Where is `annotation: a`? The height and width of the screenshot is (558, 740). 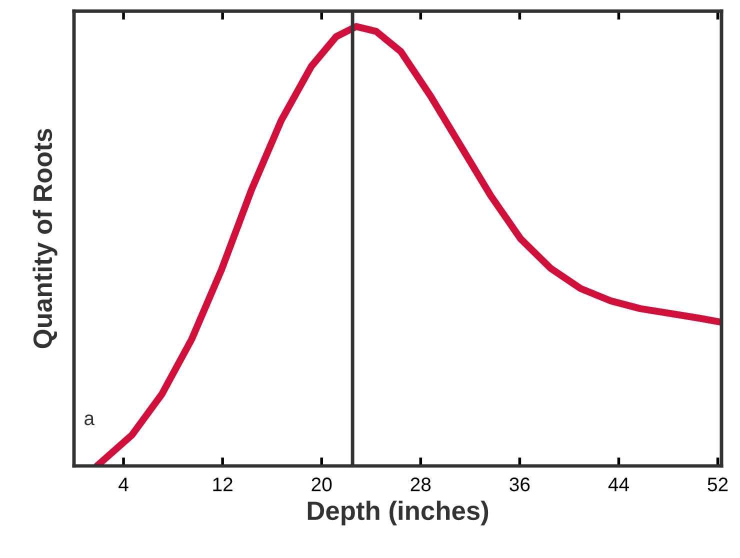
annotation: a is located at coordinates (89, 420).